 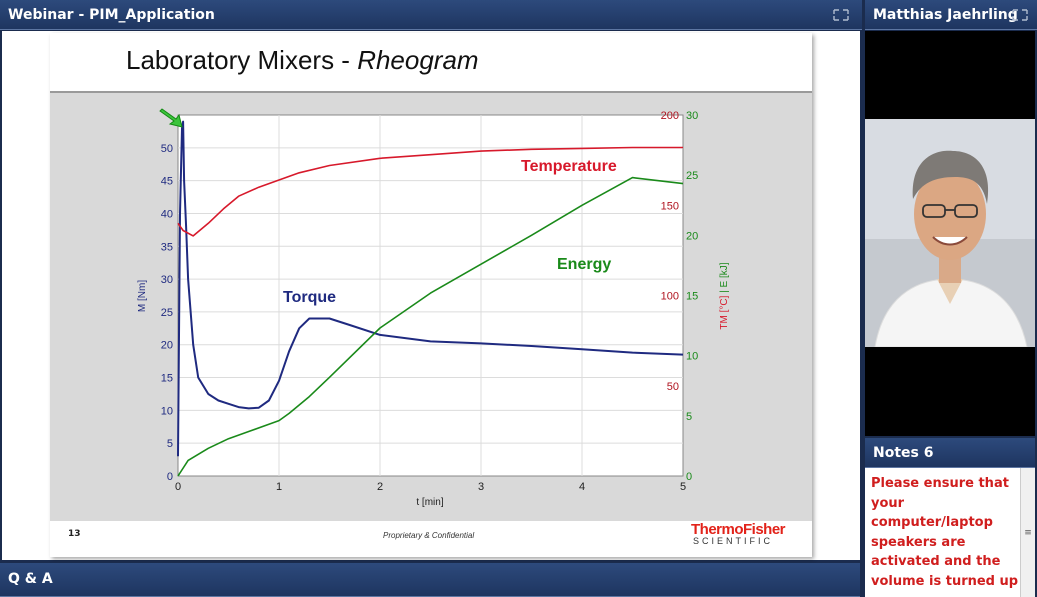 I want to click on y-energy-tick-label: 10, so click(x=692, y=357).